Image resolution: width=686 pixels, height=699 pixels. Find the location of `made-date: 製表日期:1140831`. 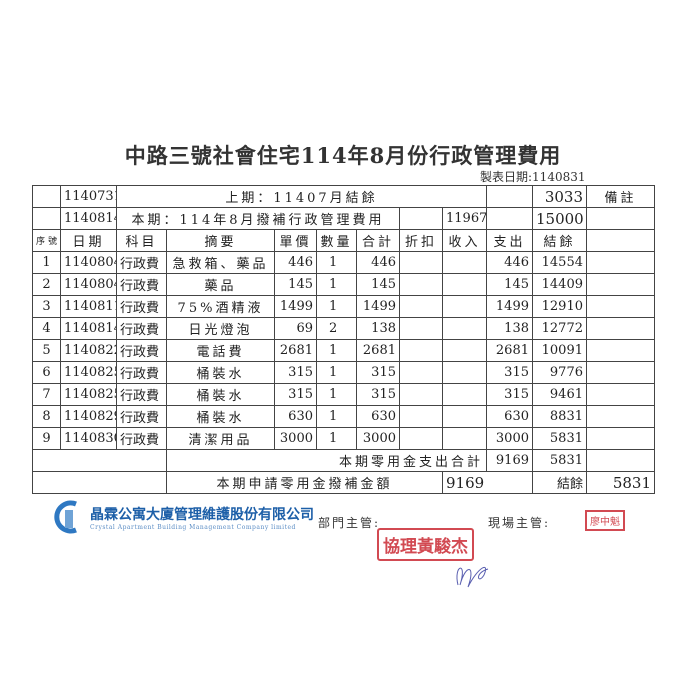

made-date: 製表日期:1140831 is located at coordinates (533, 177).